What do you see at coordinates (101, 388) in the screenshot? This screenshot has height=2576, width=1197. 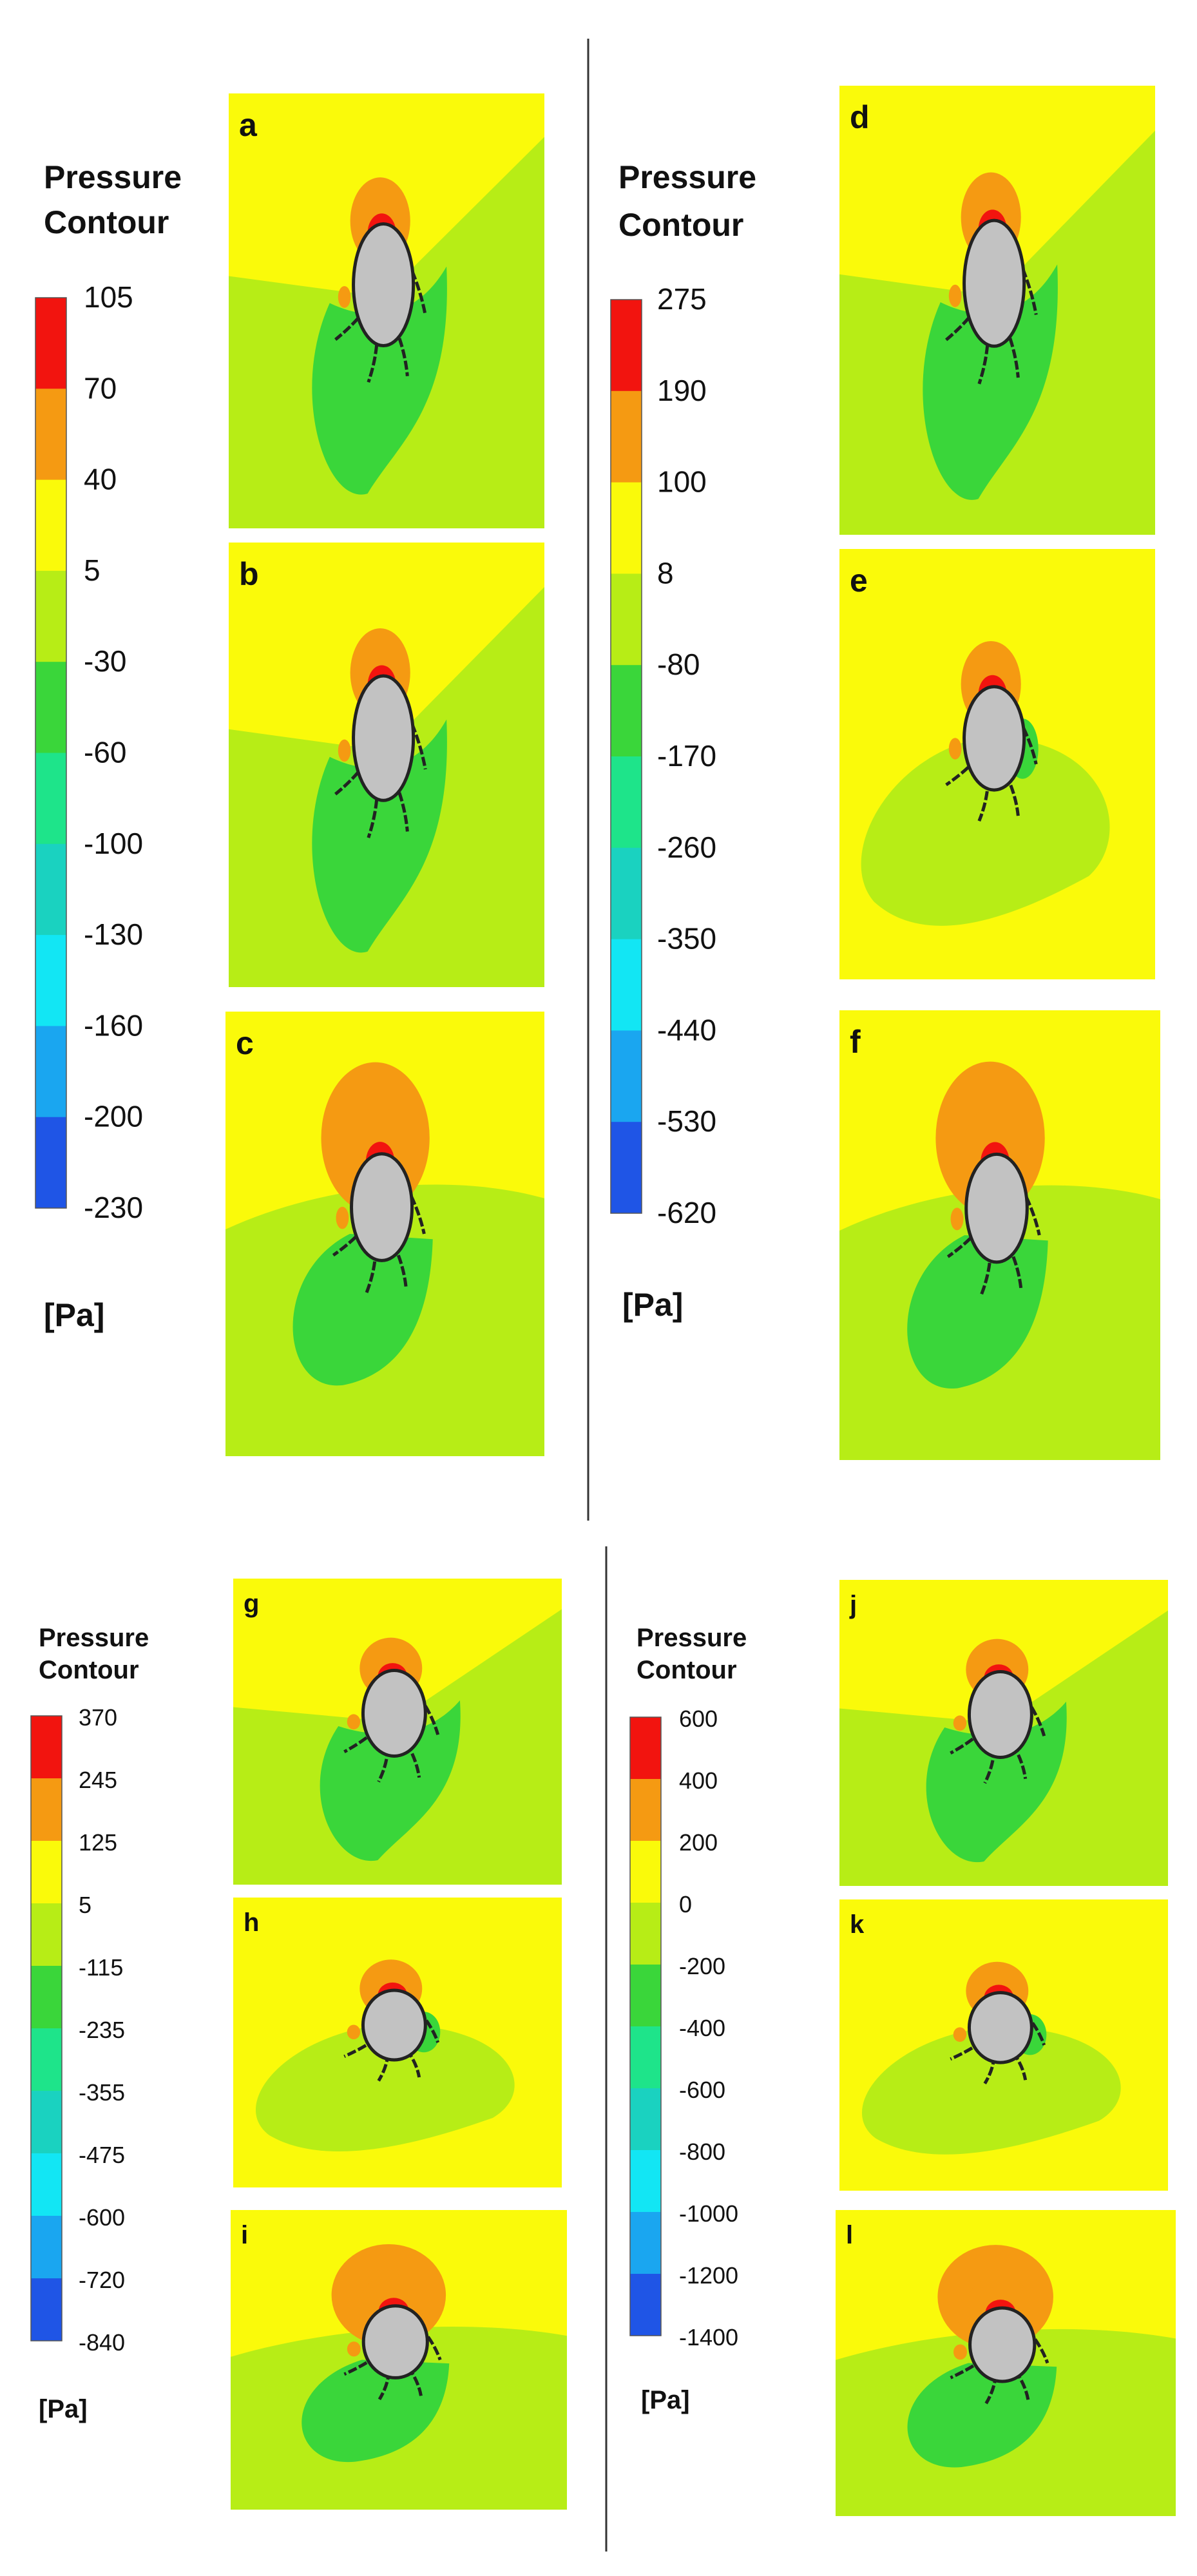 I see `tick-label: 70` at bounding box center [101, 388].